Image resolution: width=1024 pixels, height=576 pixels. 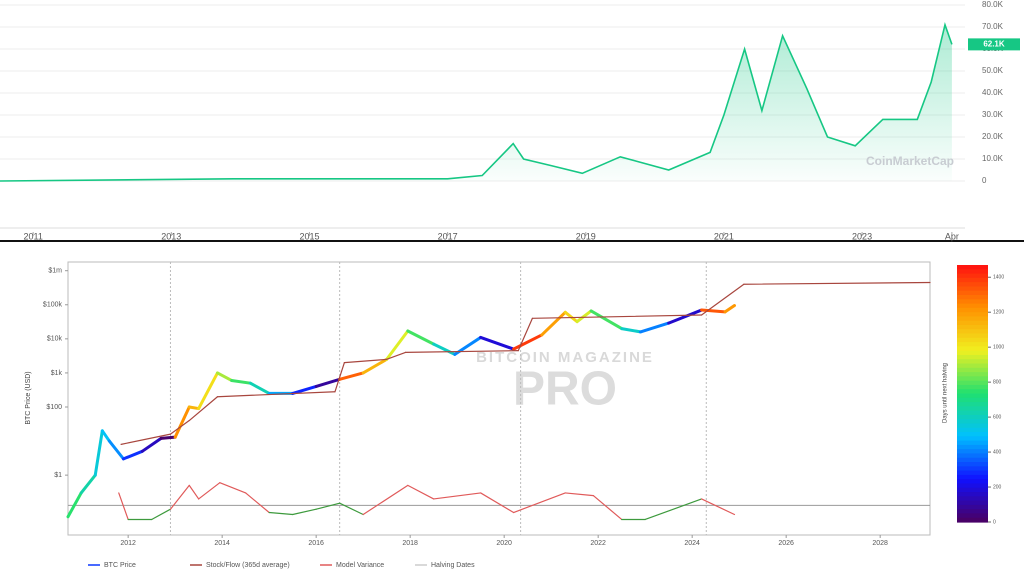 I want to click on x-tick-label: 2018, so click(x=410, y=543).